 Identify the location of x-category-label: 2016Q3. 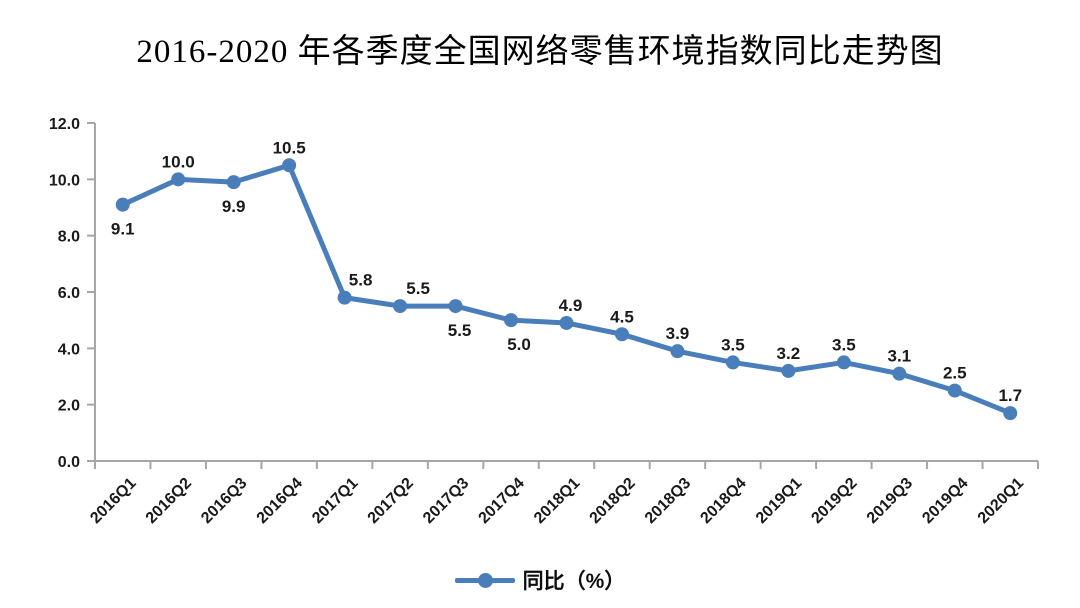
(224, 501).